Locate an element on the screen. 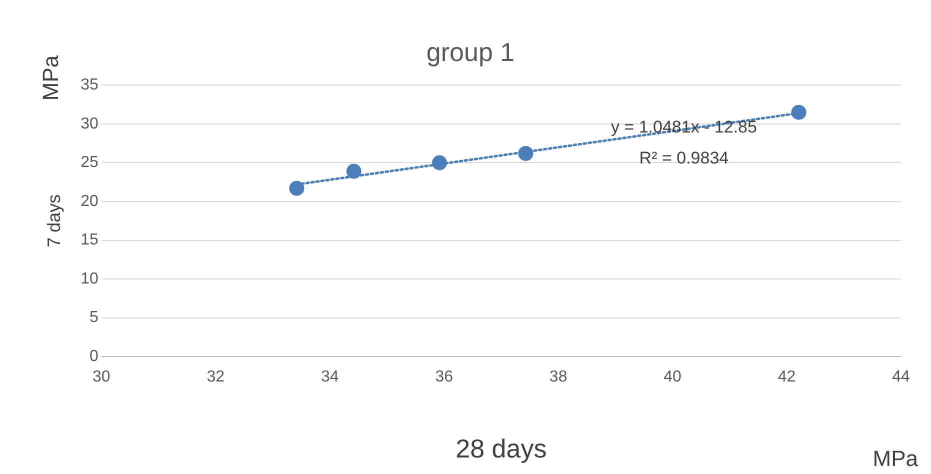 This screenshot has width=931, height=474. y-tick-label: 0 is located at coordinates (93, 357).